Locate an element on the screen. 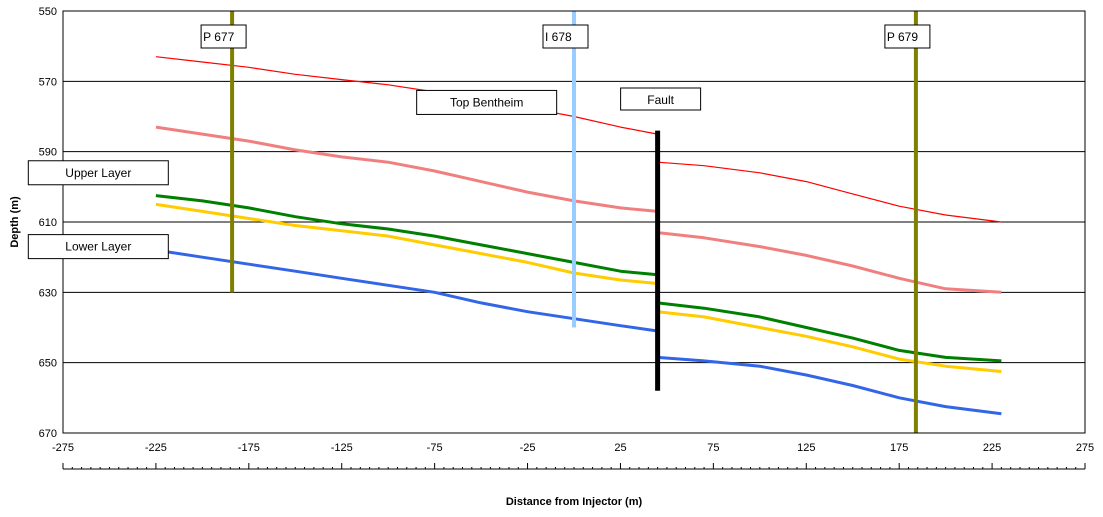 The height and width of the screenshot is (517, 1103). y-tick-label: 630 is located at coordinates (48, 293).